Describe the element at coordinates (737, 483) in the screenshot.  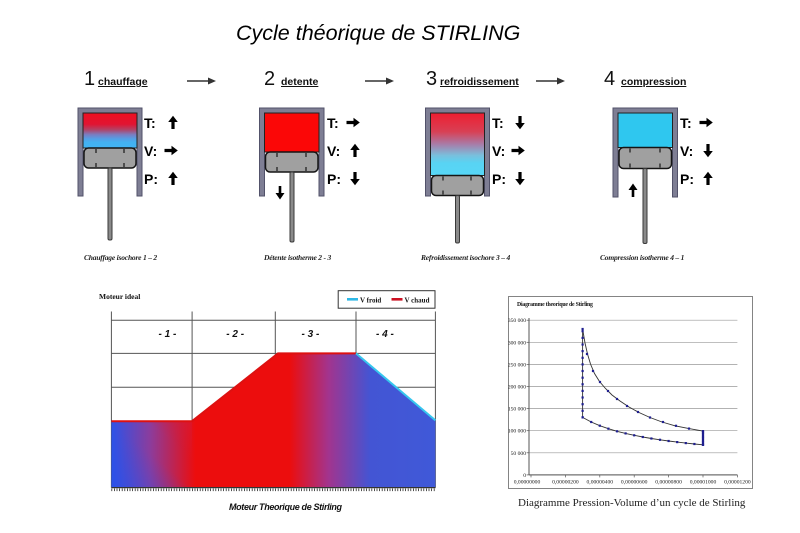
I see `svg-text: 0,00001200` at that location.